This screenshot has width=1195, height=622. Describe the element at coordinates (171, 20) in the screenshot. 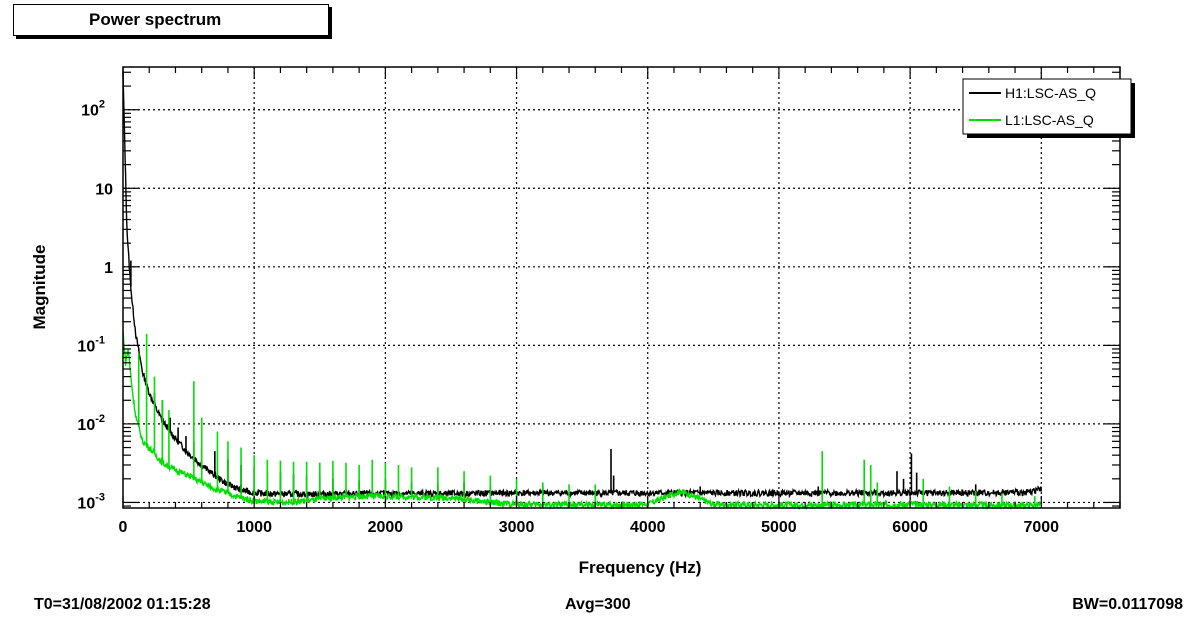

I see `chart-title: Power spectrum` at that location.